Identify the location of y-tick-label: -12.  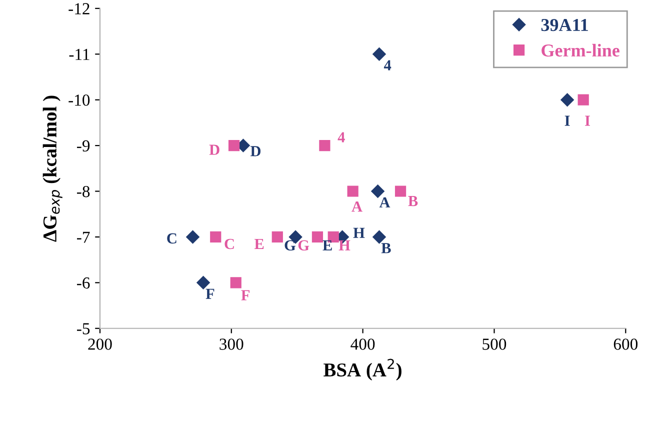
(79, 8).